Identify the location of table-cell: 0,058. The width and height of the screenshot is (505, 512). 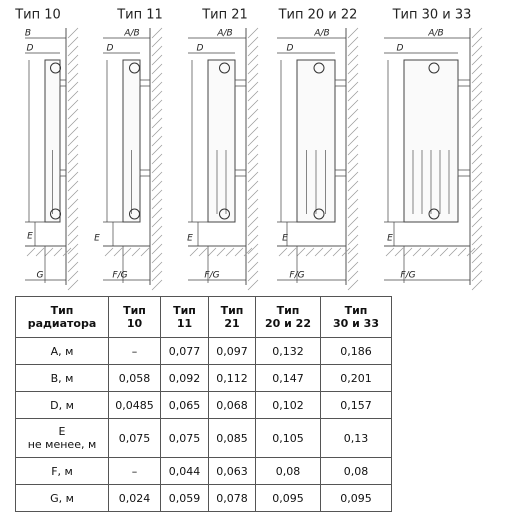
(134, 378).